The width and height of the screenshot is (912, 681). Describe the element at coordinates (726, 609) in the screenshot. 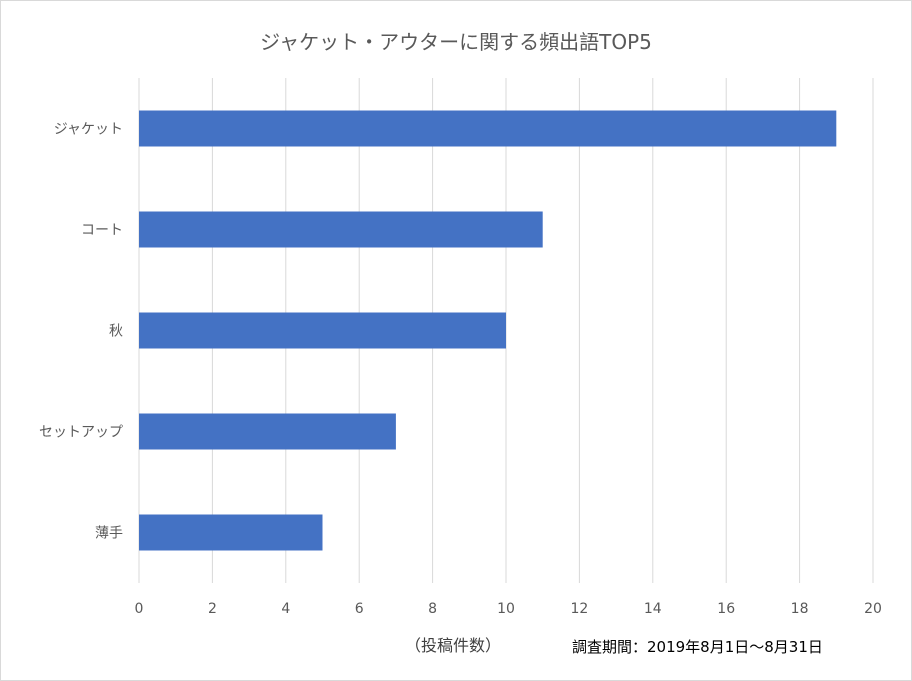

I see `x-tick-label: 16` at that location.